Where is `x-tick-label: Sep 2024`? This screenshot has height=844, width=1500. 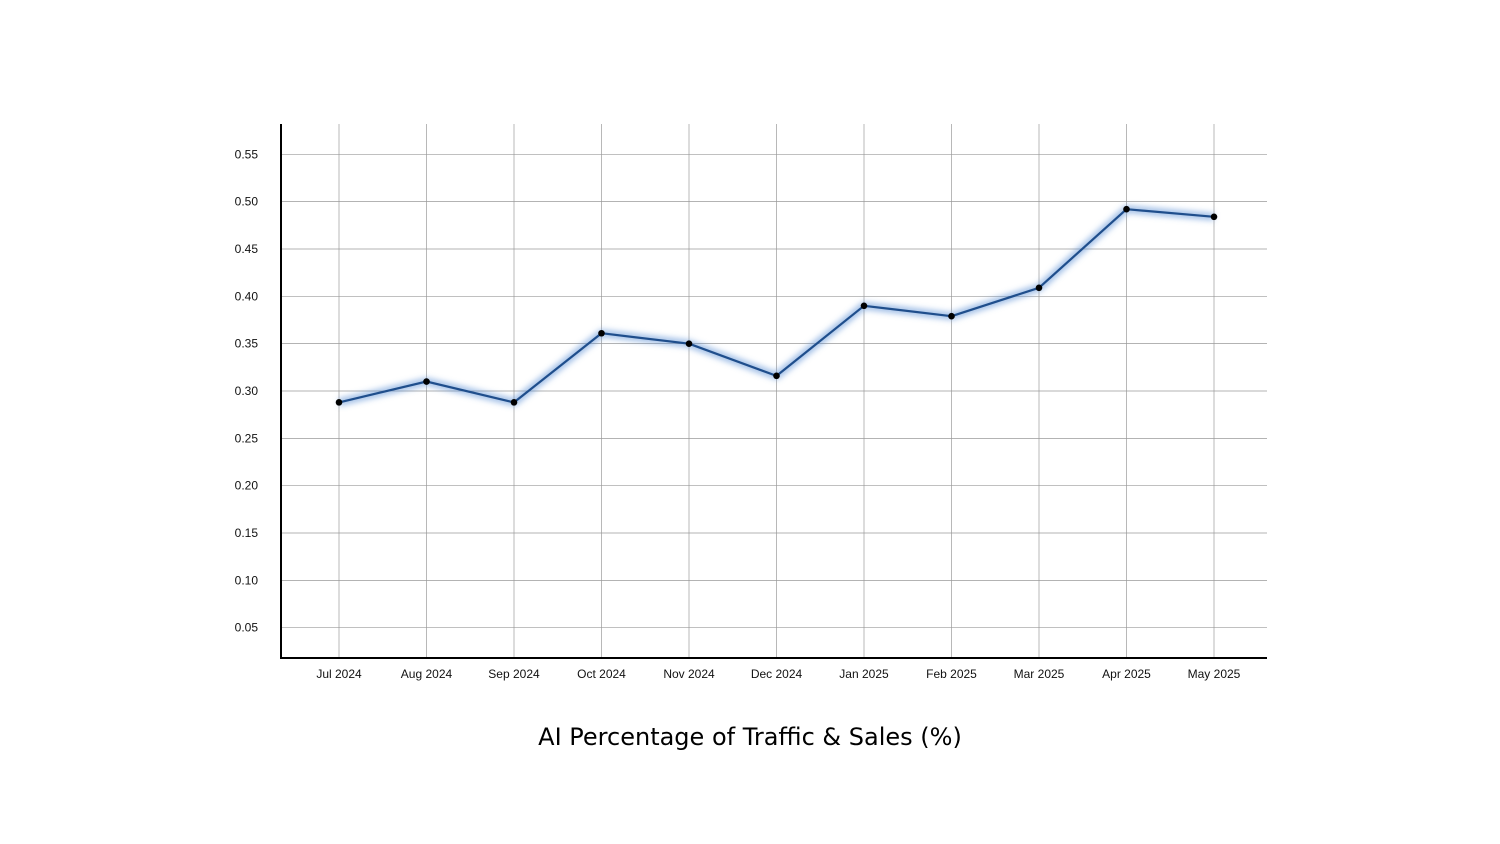 x-tick-label: Sep 2024 is located at coordinates (514, 674).